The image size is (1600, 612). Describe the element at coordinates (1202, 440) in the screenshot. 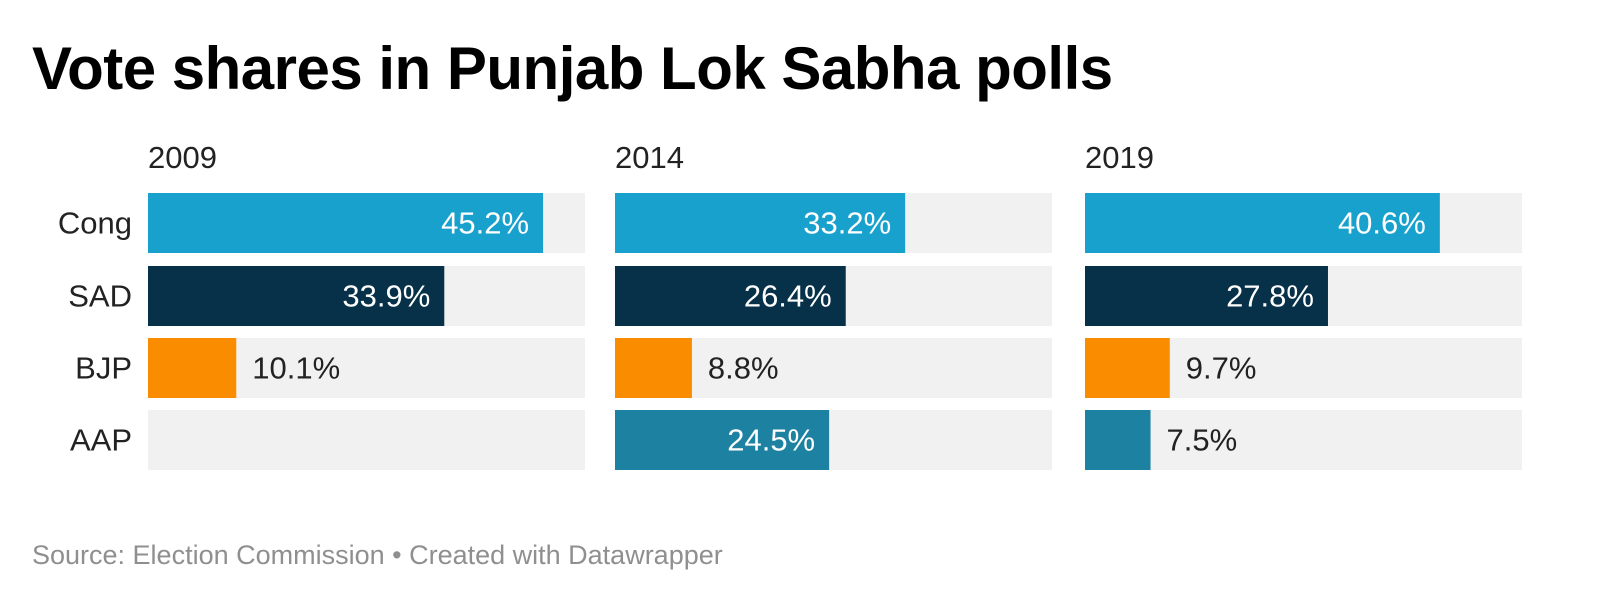

I see `data-label-2019-aap: 7.5%` at that location.